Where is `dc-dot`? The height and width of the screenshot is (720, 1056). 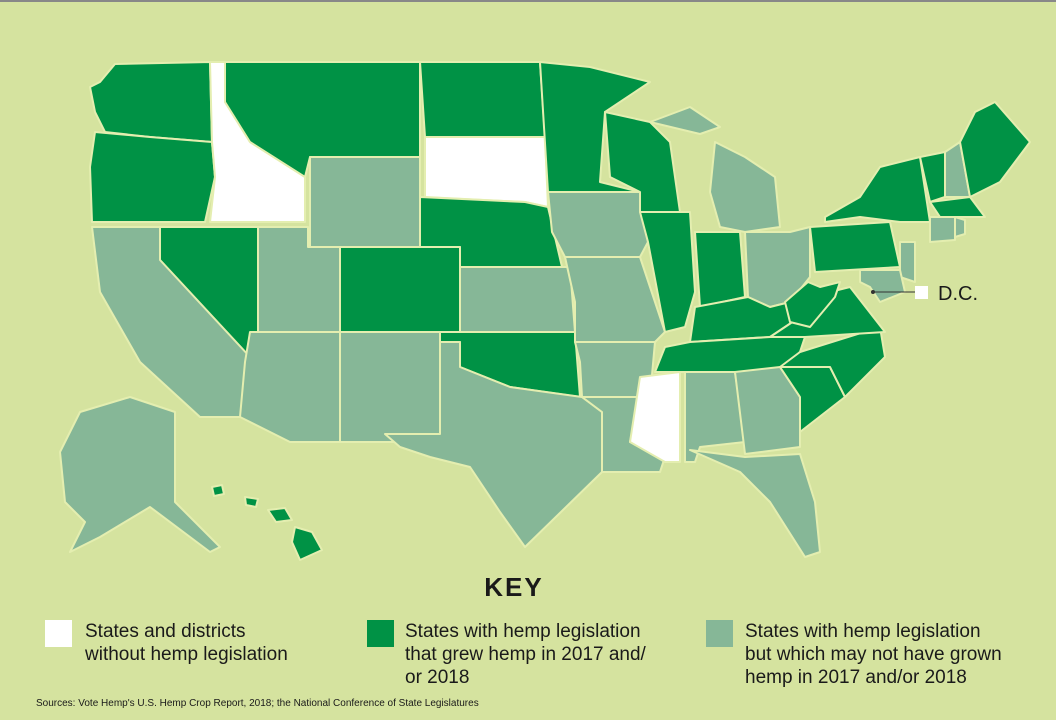
dc-dot is located at coordinates (873, 292).